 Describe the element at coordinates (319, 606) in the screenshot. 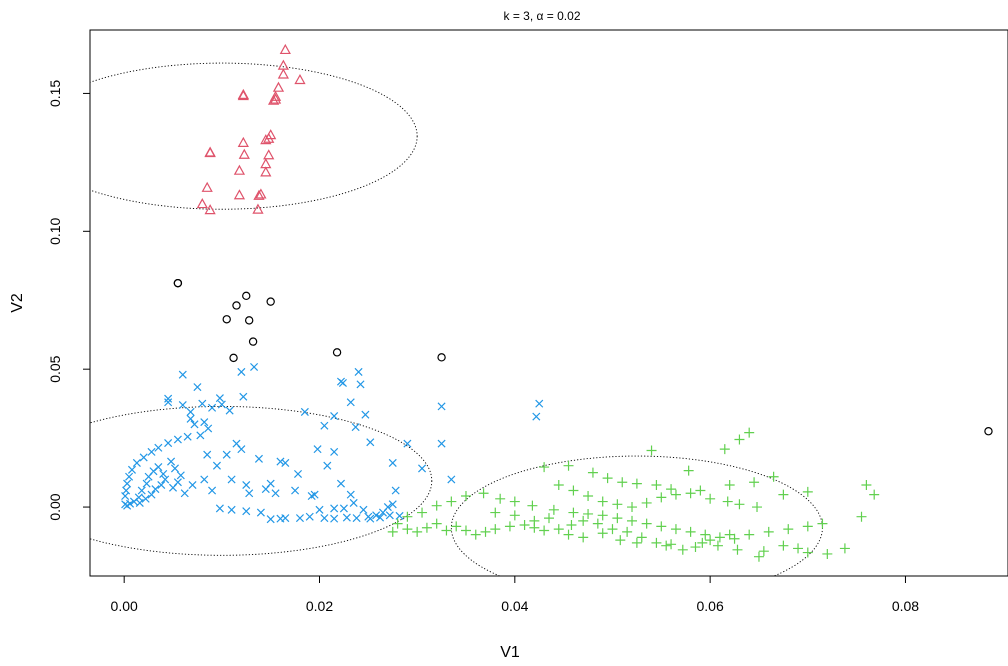

I see `x-tick-label: 0.02` at that location.